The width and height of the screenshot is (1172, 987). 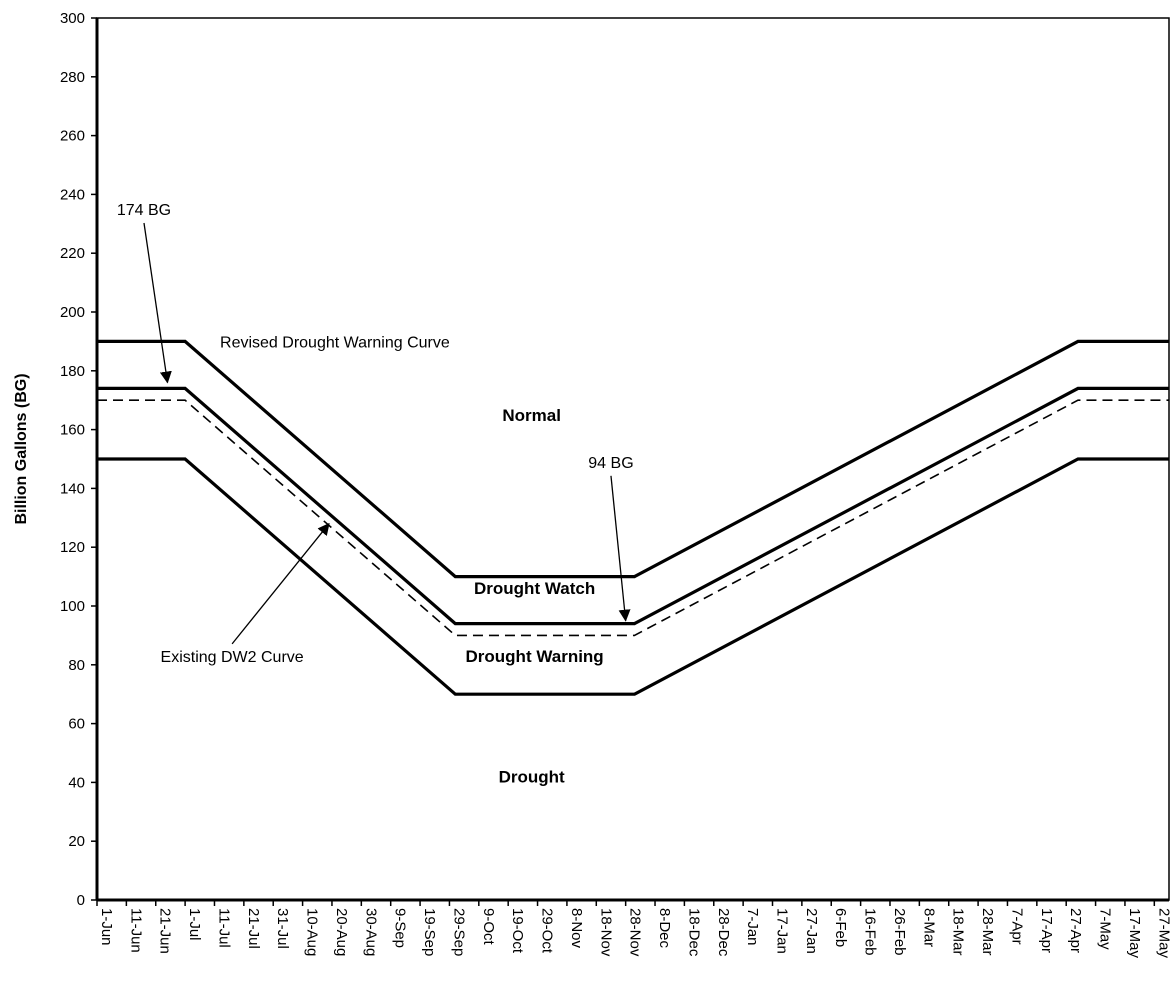 I want to click on x-tick-label: 8-Dec, so click(x=664, y=928).